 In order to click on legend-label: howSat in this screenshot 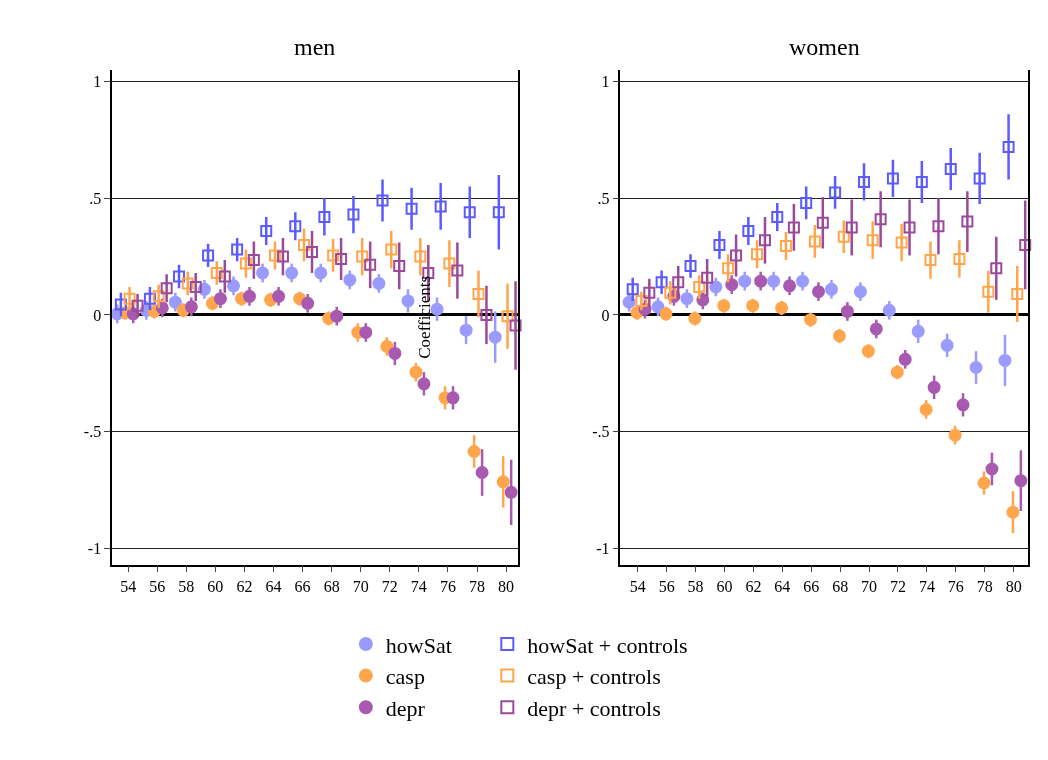, I will do `click(418, 645)`.